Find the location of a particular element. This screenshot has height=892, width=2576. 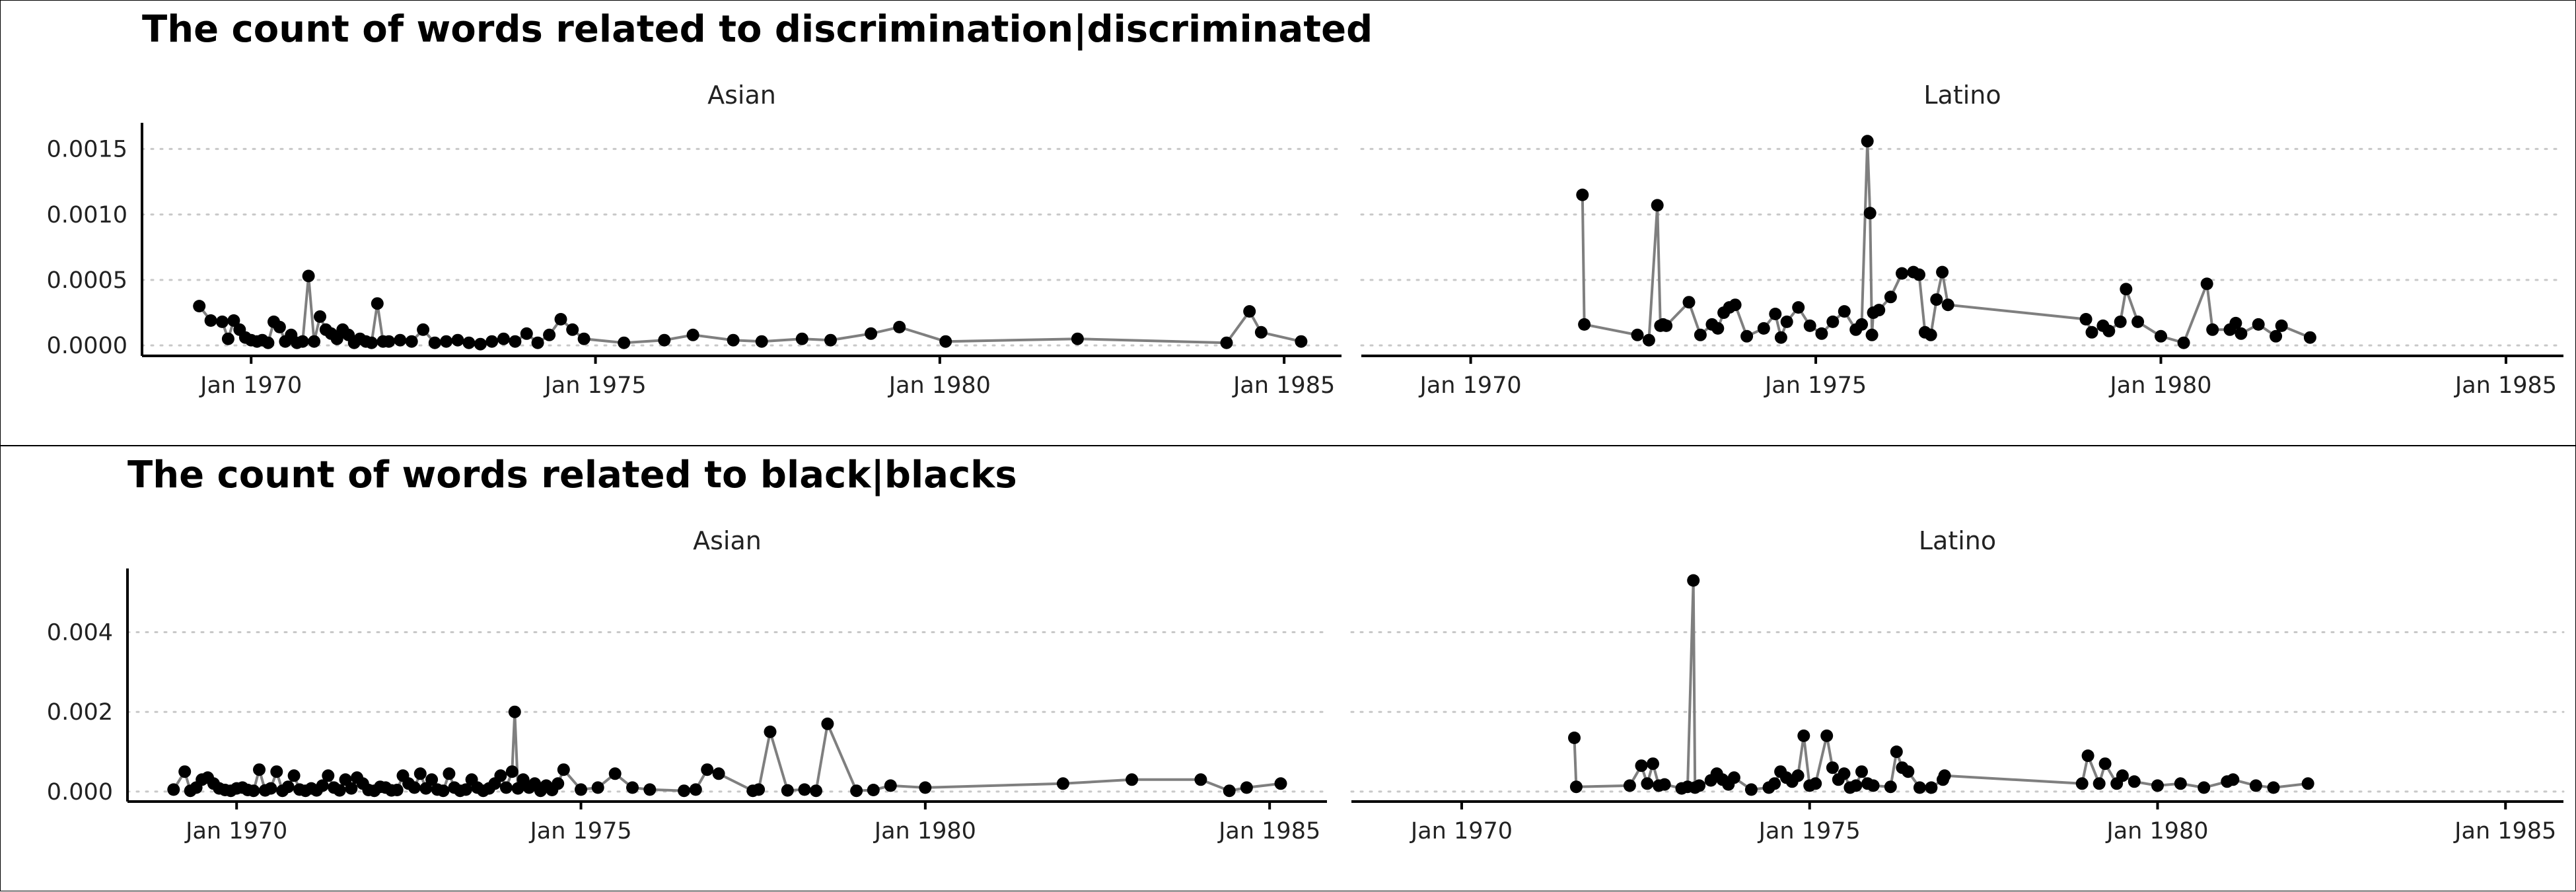

x-tick-label: Jan 1980 is located at coordinates (2156, 831).